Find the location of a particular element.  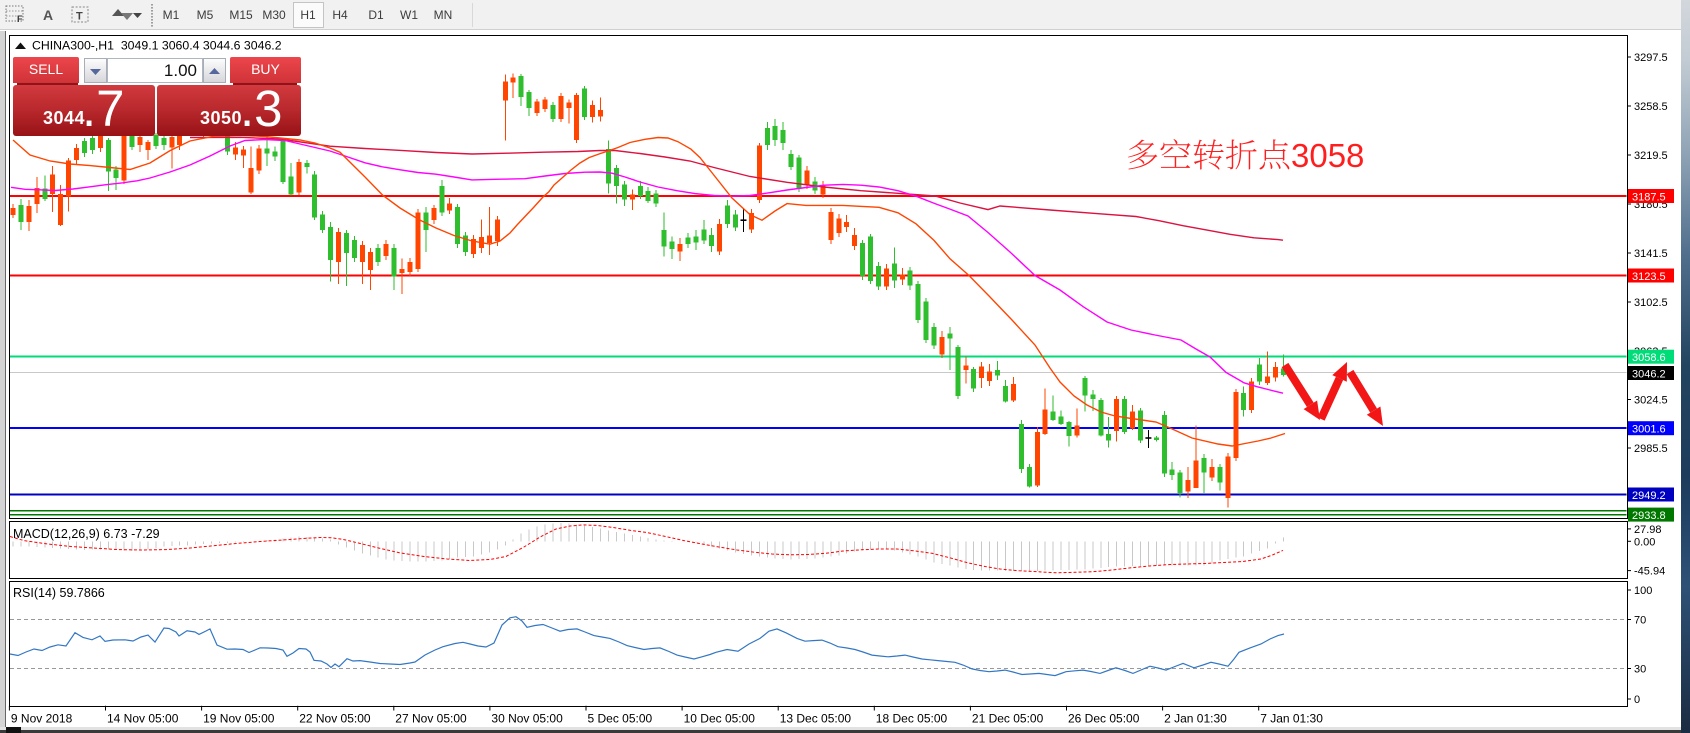

svg-text: 7 Jan 01:30 is located at coordinates (1291, 719).